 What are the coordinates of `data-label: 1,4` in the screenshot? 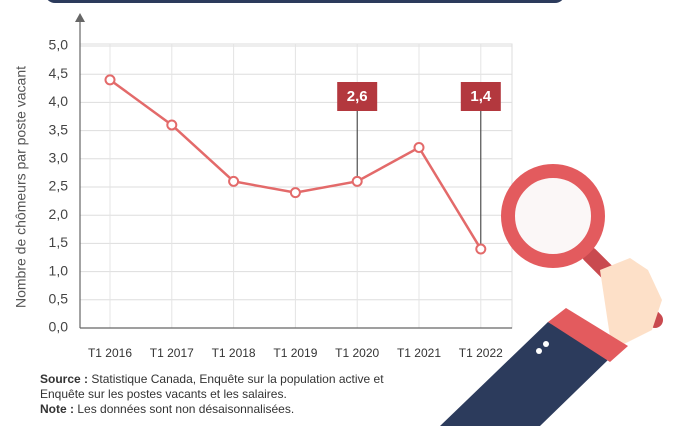 It's located at (481, 96).